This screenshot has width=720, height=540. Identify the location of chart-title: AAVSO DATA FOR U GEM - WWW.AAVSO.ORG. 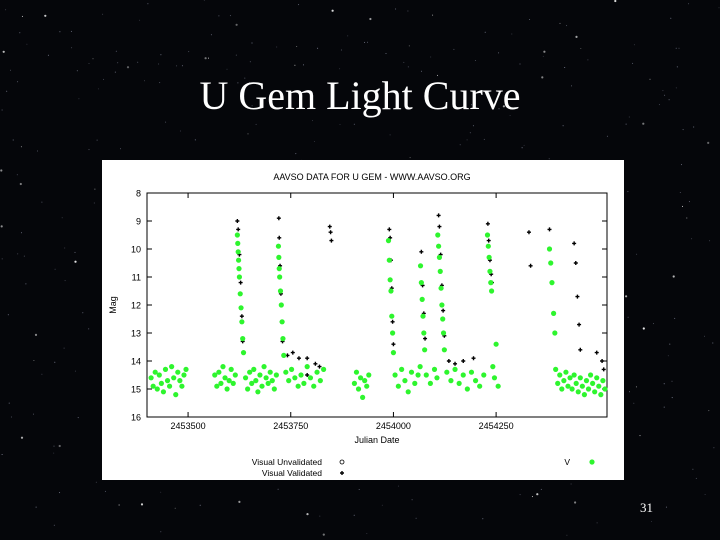
(371, 177).